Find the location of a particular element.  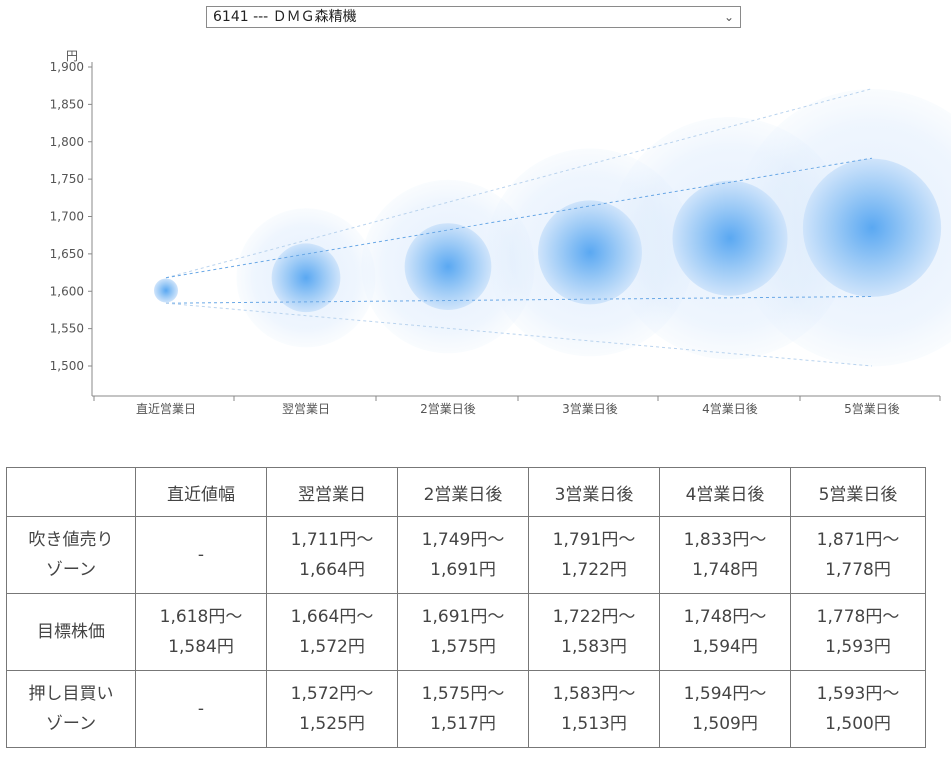

chevron-down-icon: ⌄ is located at coordinates (728, 17).